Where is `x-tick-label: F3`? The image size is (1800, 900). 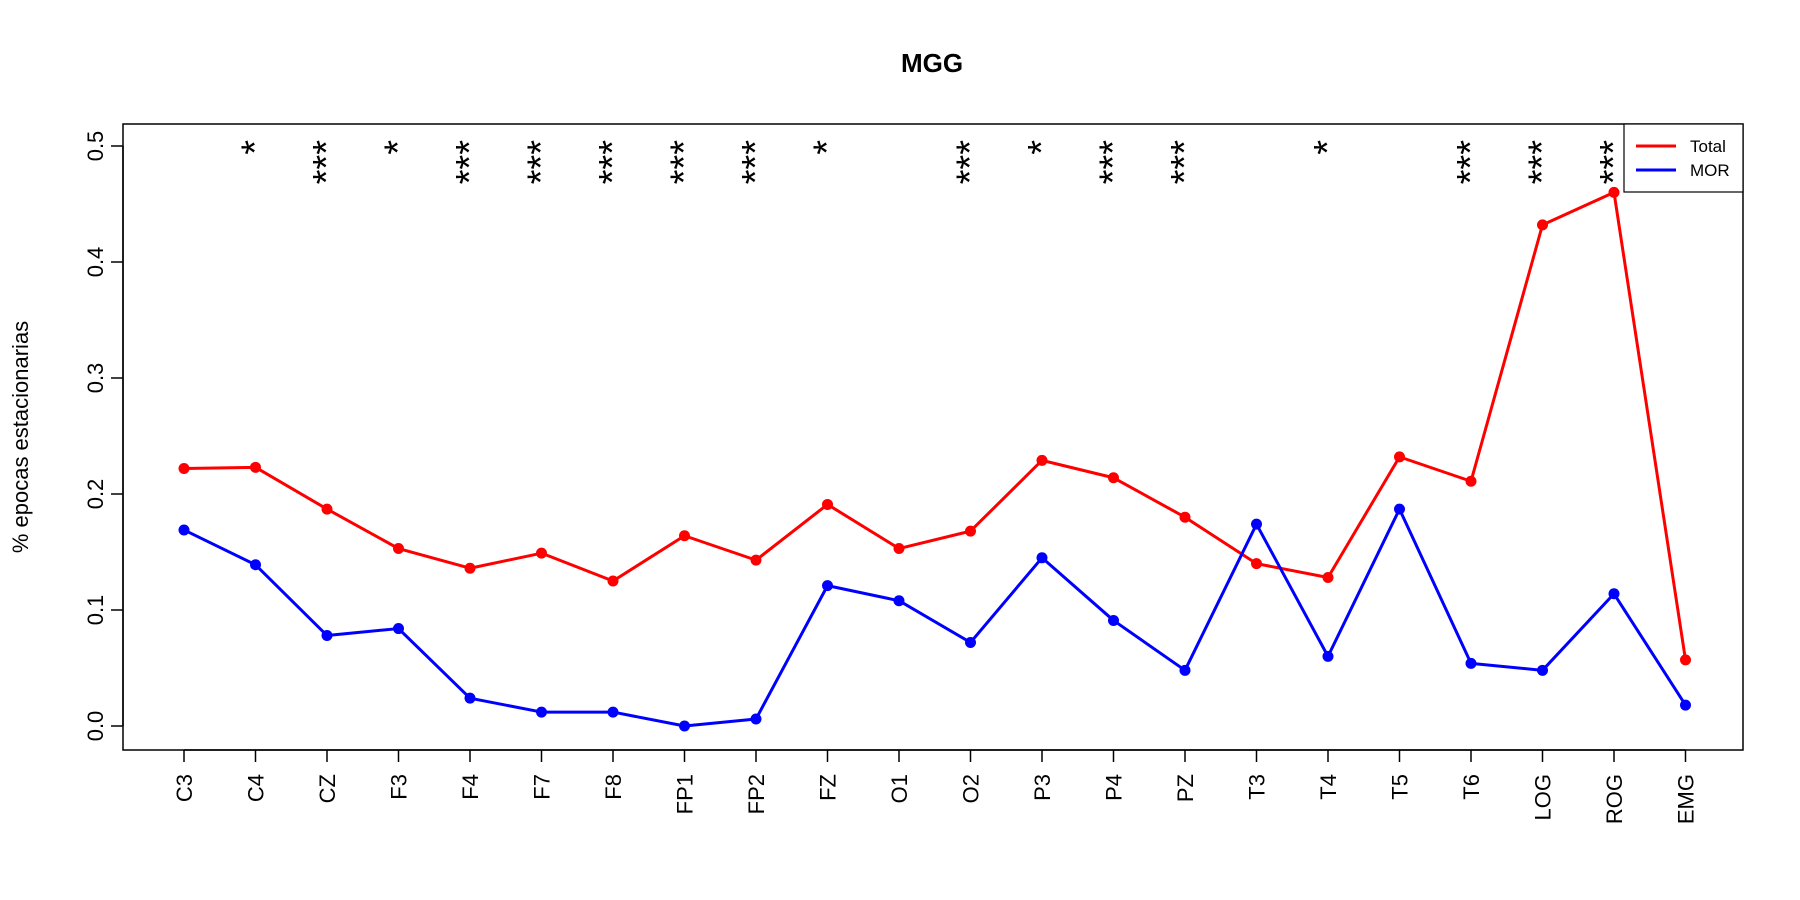
x-tick-label: F3 is located at coordinates (399, 787).